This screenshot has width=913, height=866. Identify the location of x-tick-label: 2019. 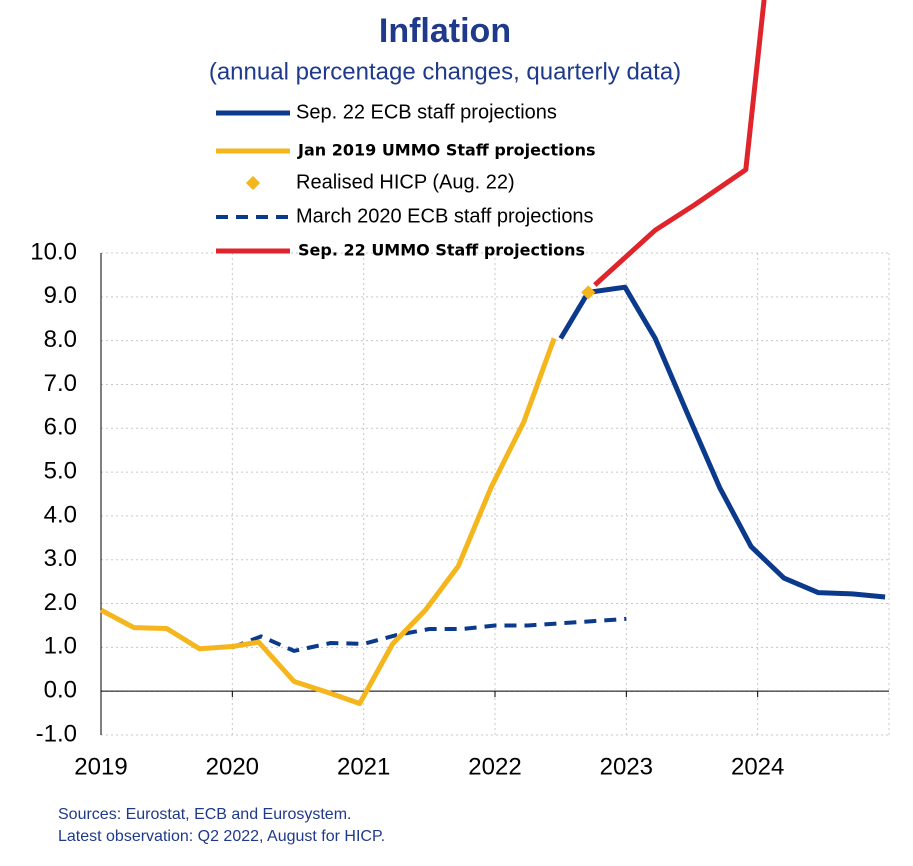
(100, 766).